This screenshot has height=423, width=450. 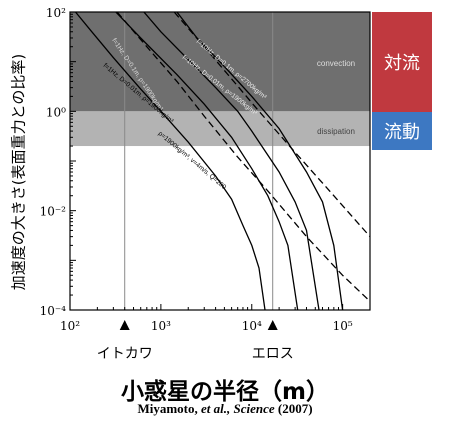 I want to click on y-axis-title-text: 加速度の大きさ(表面重力との比率), so click(x=18, y=172).